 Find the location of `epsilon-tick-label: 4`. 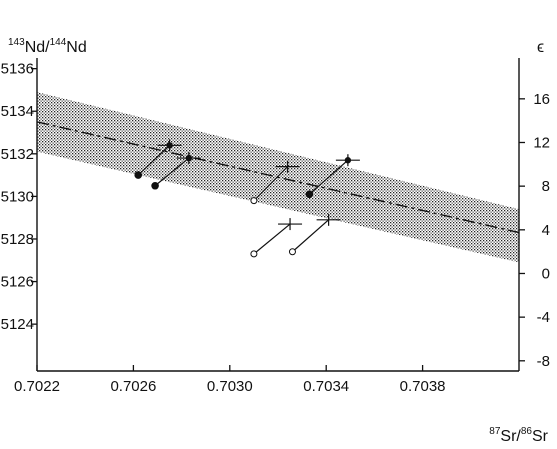

epsilon-tick-label: 4 is located at coordinates (546, 230).